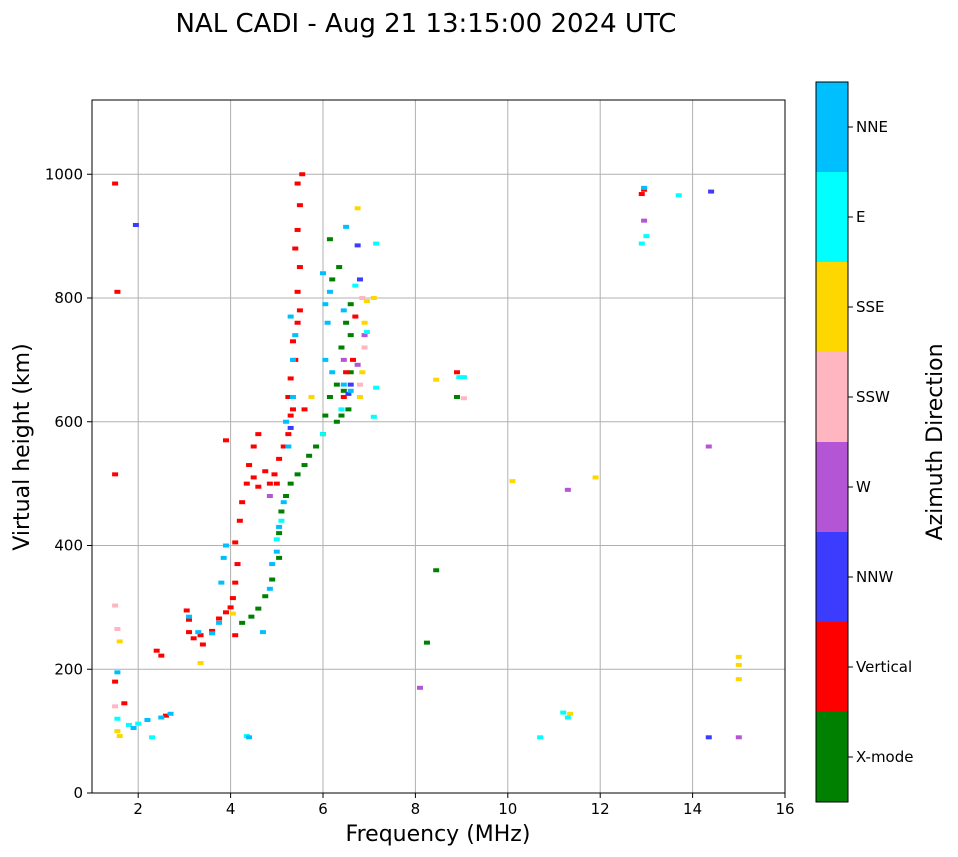 This screenshot has width=958, height=857. Describe the element at coordinates (832, 307) in the screenshot. I see `colorbar-swatch-sse` at that location.